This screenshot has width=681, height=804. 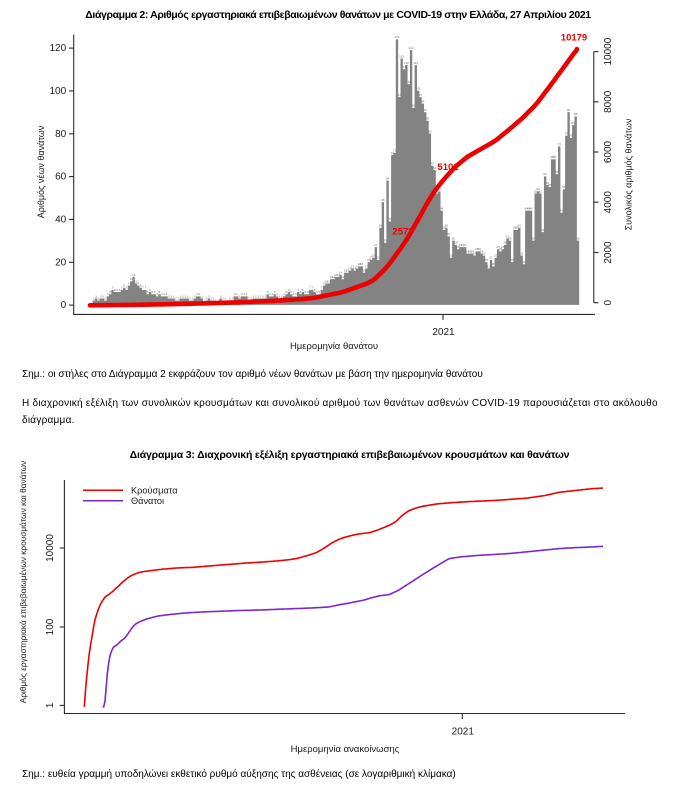 What do you see at coordinates (388, 179) in the screenshot?
I see `svg-text: 58` at bounding box center [388, 179].